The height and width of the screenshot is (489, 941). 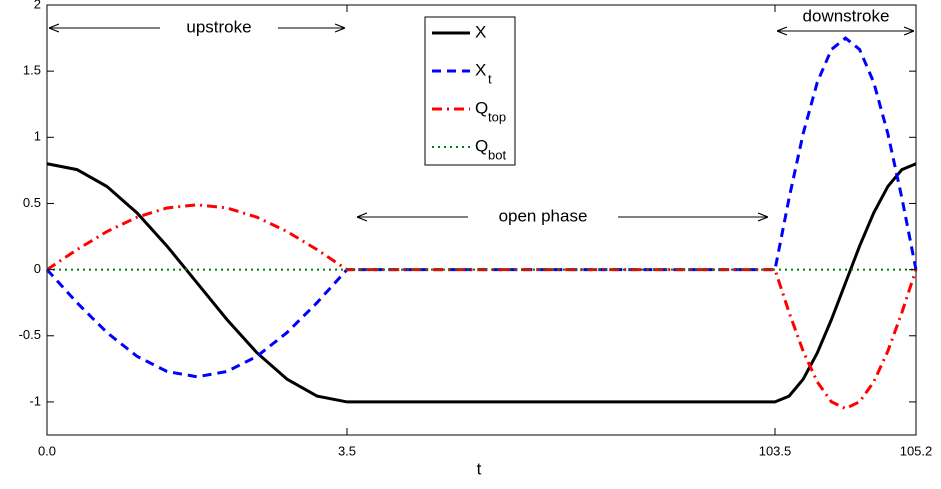 I want to click on y-tick-label: 0, so click(x=37, y=268).